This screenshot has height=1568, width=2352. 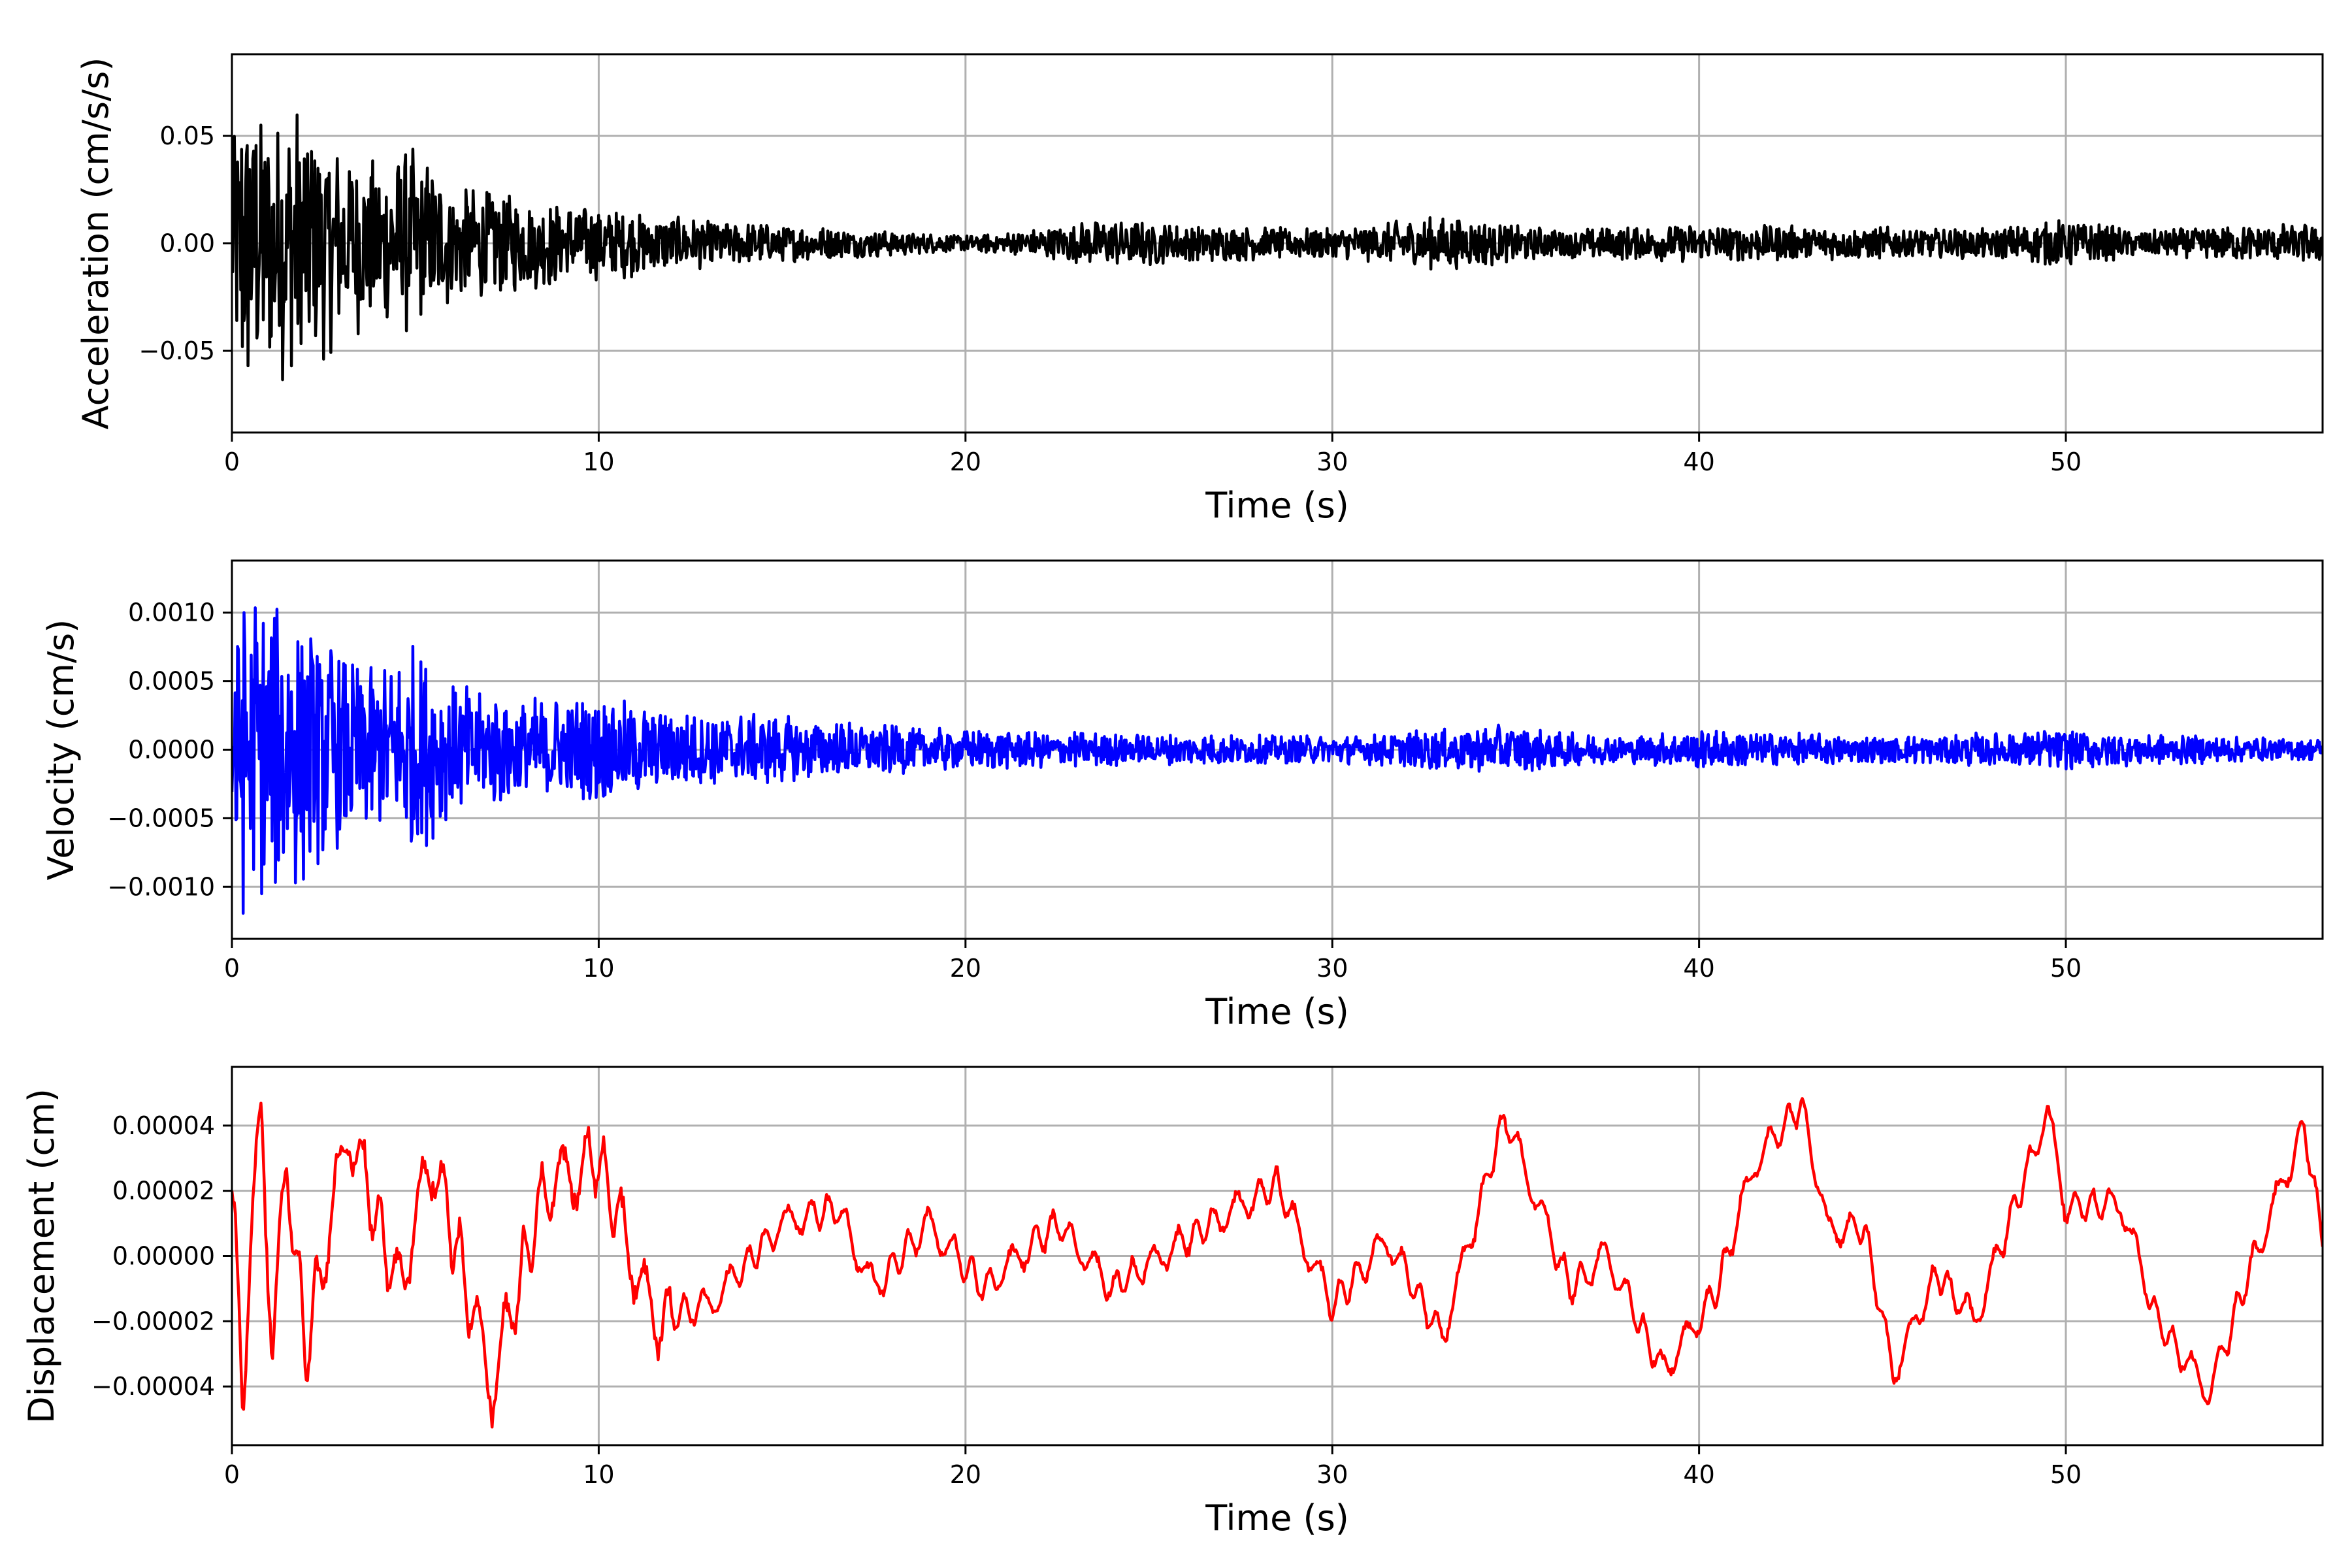 I want to click on displacement-xtick-label-2: 20, so click(x=965, y=1474).